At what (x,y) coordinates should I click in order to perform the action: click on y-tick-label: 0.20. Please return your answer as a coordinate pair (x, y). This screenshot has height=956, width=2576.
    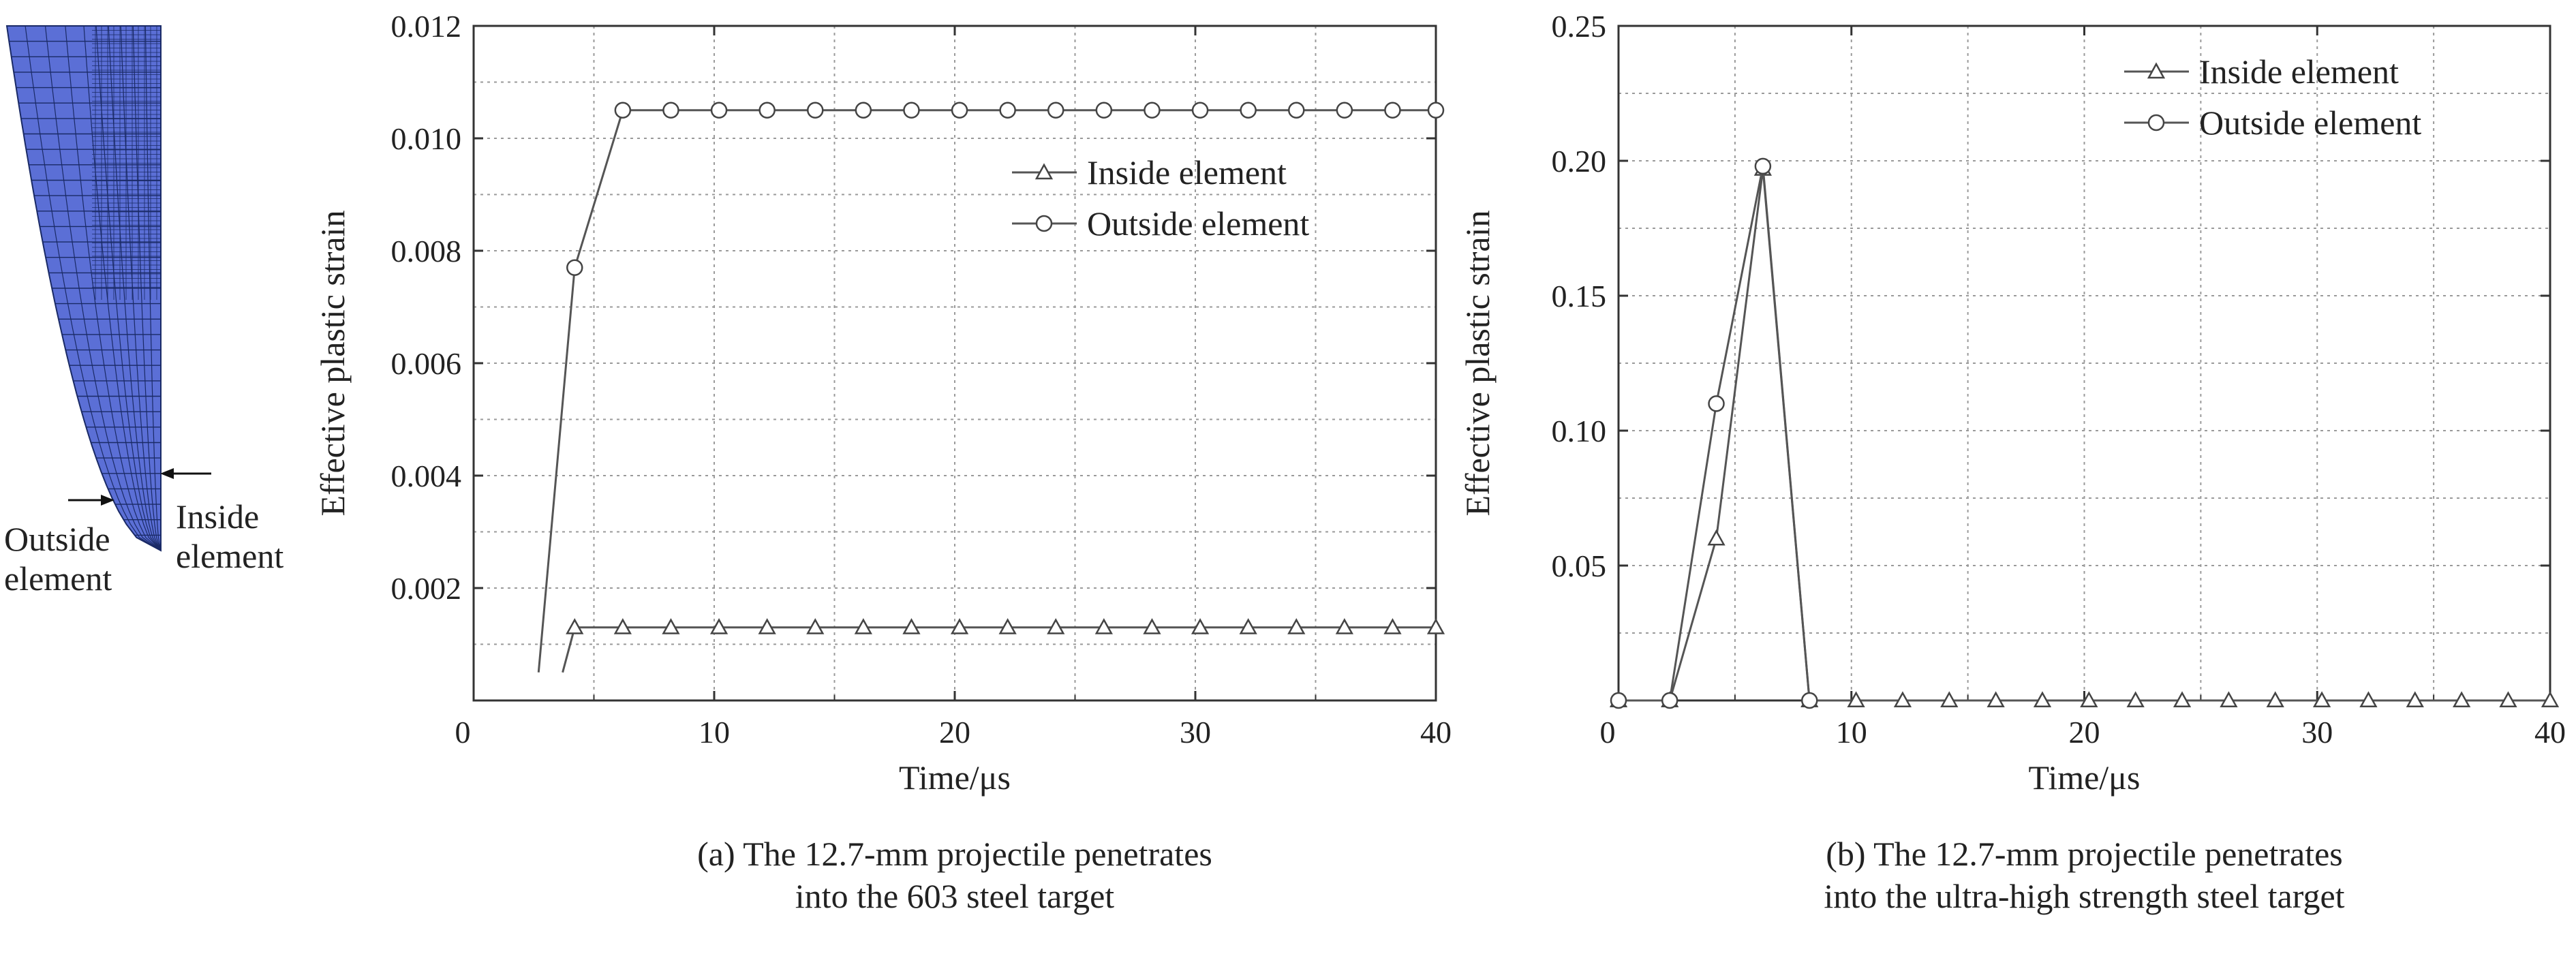
    Looking at the image, I should click on (1579, 161).